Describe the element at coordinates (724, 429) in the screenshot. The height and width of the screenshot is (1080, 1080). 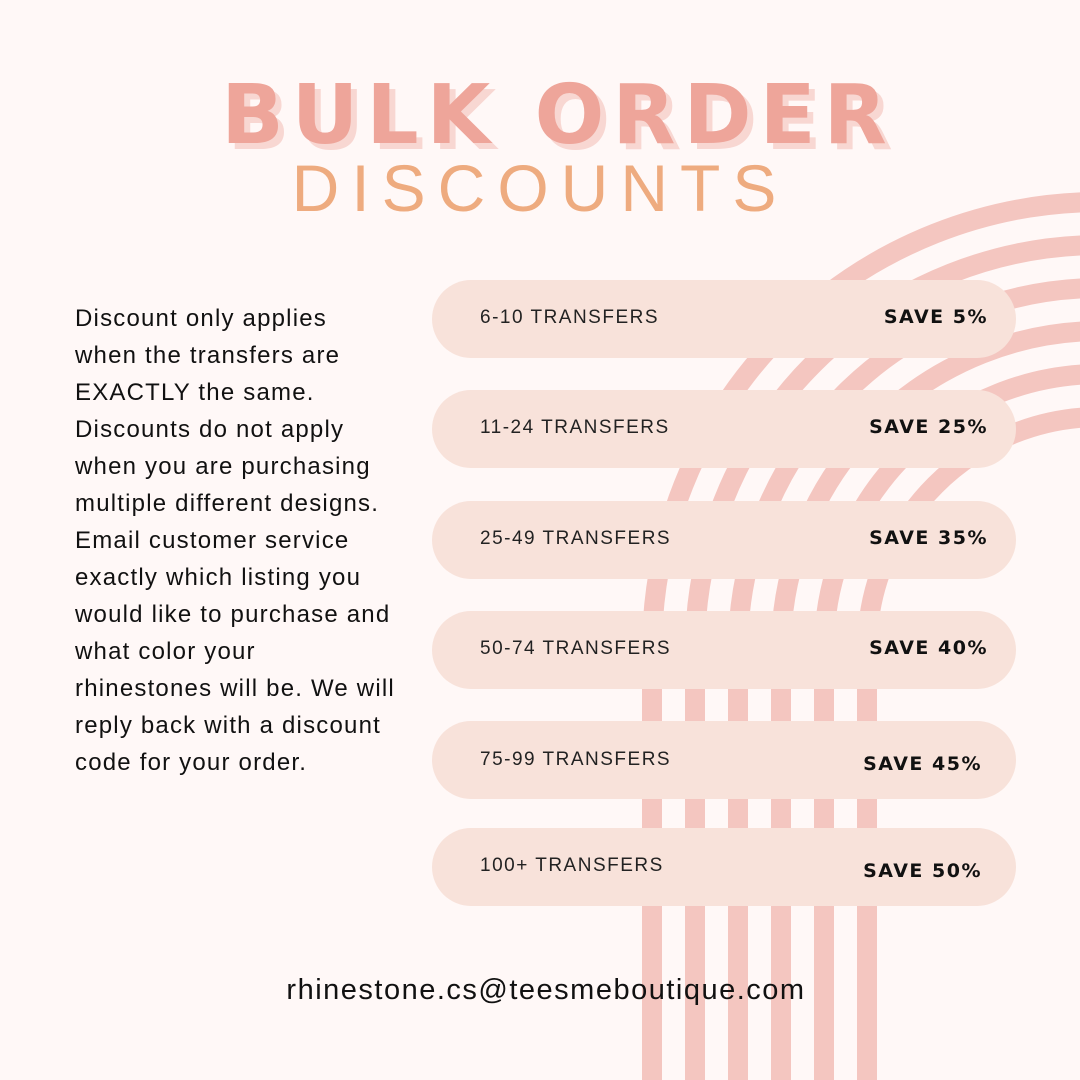
I see `tier-pill: 11-24 TRANSFERS SAVE 25%` at that location.